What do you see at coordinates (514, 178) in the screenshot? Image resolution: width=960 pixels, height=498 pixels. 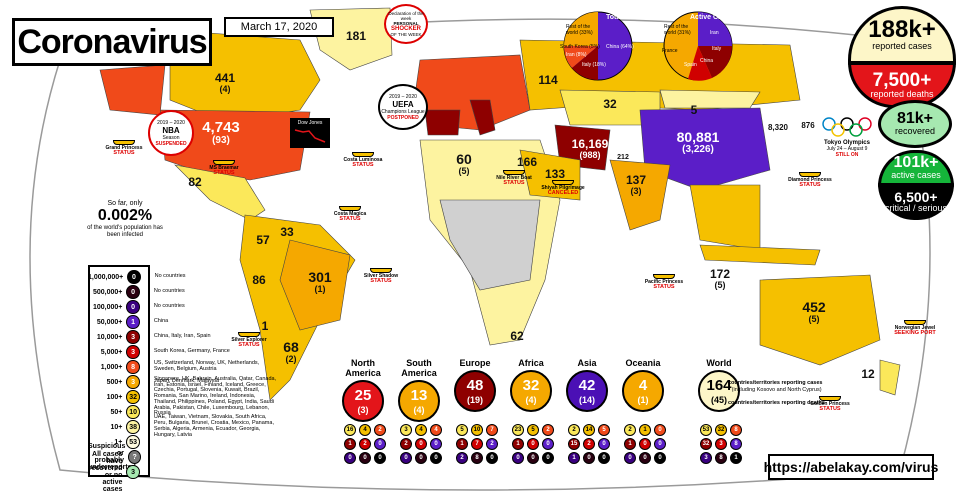 I see `ship-nile: Nile River Boat STATUS` at bounding box center [514, 178].